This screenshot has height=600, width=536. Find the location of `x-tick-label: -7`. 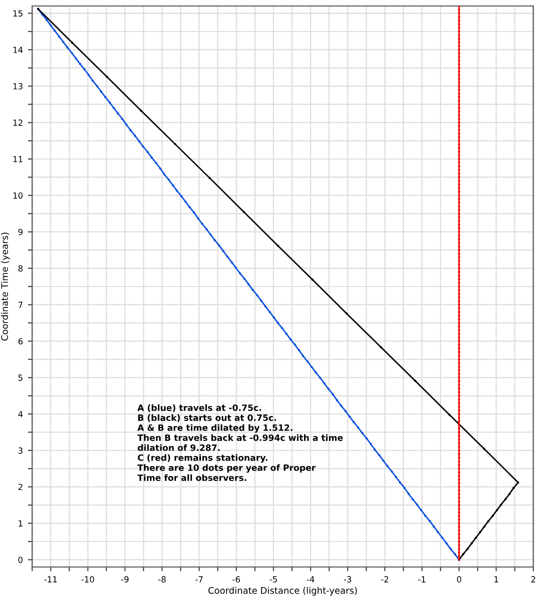

x-tick-label: -7 is located at coordinates (199, 579).